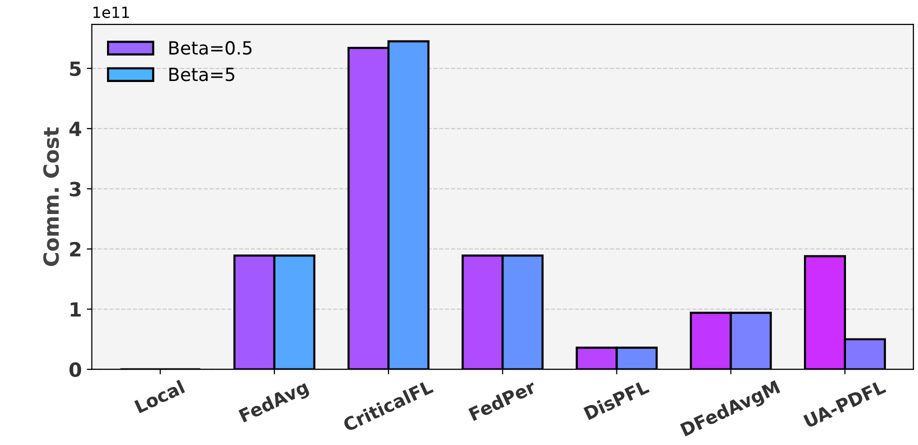  What do you see at coordinates (51, 196) in the screenshot?
I see `y-axis-title: Comm. Cost` at bounding box center [51, 196].